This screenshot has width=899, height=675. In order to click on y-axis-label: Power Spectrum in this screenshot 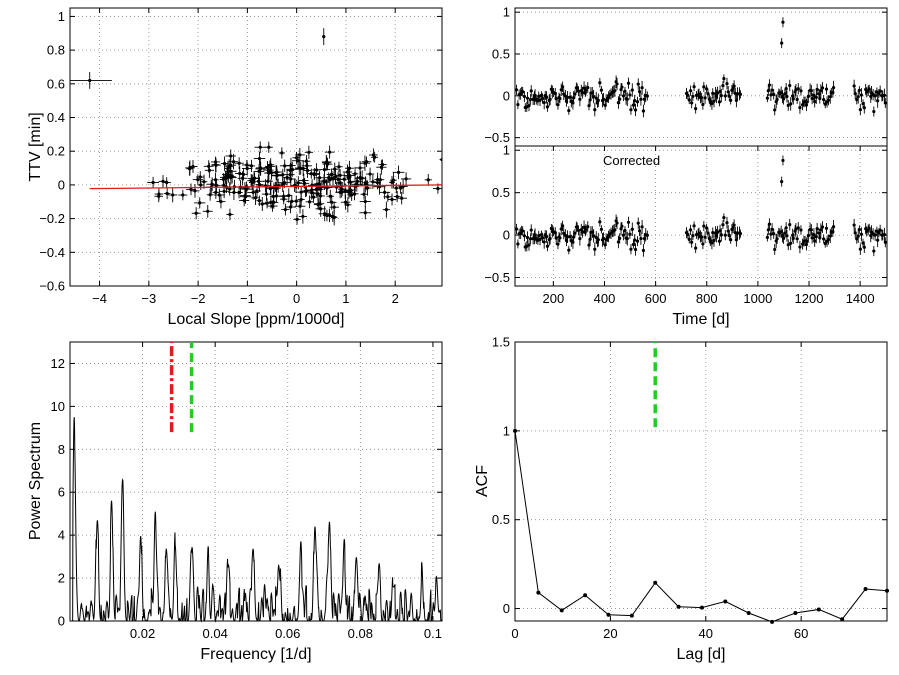, I will do `click(35, 481)`.